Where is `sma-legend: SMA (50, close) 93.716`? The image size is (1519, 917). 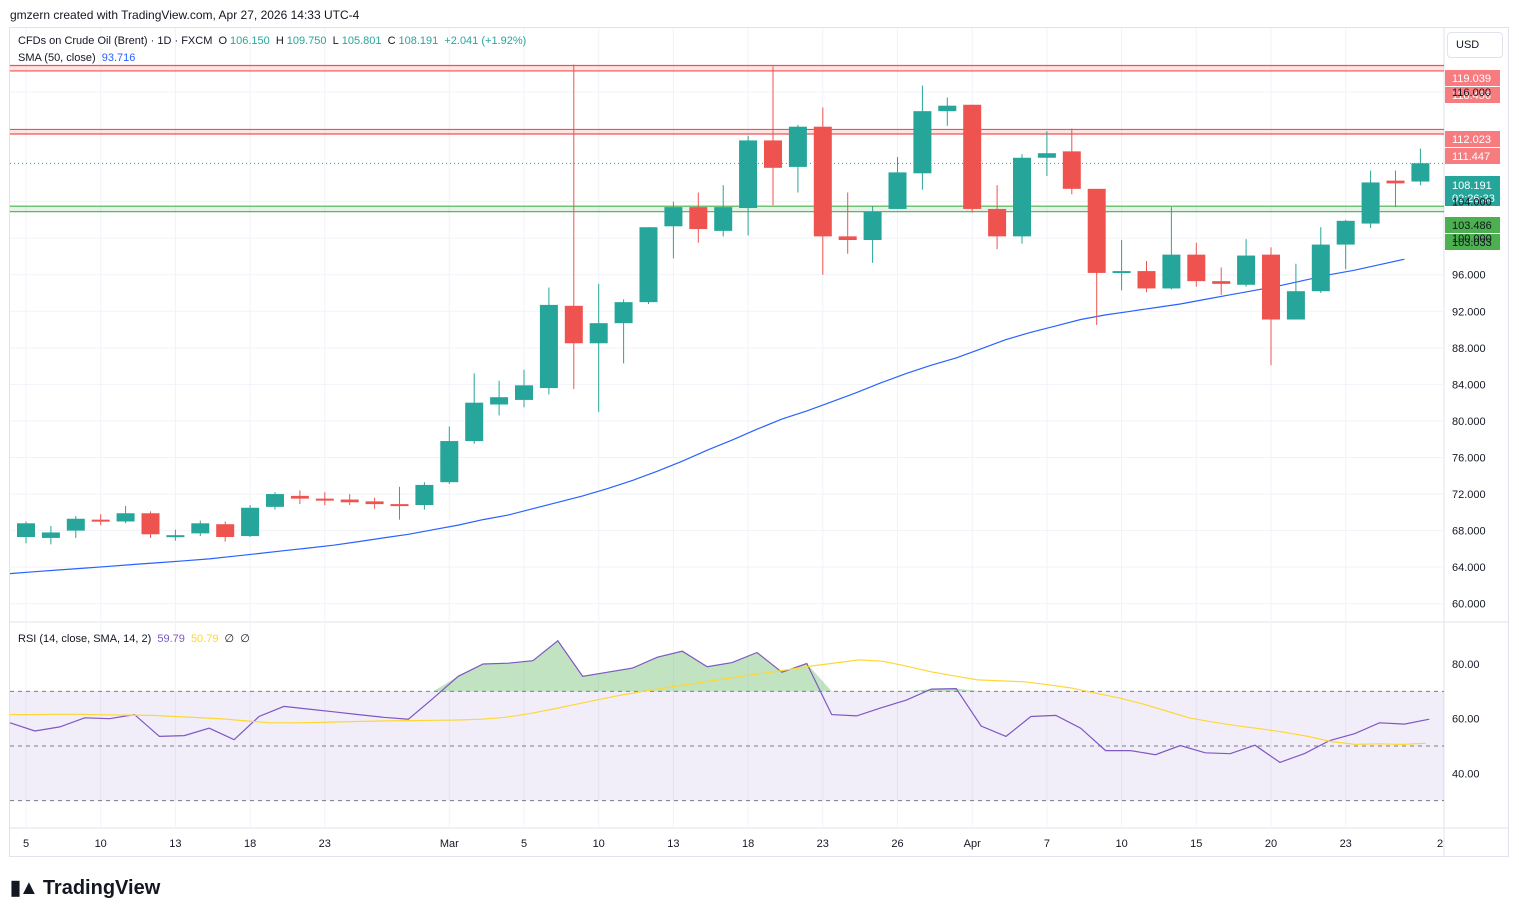 sma-legend: SMA (50, close) 93.716 is located at coordinates (78, 58).